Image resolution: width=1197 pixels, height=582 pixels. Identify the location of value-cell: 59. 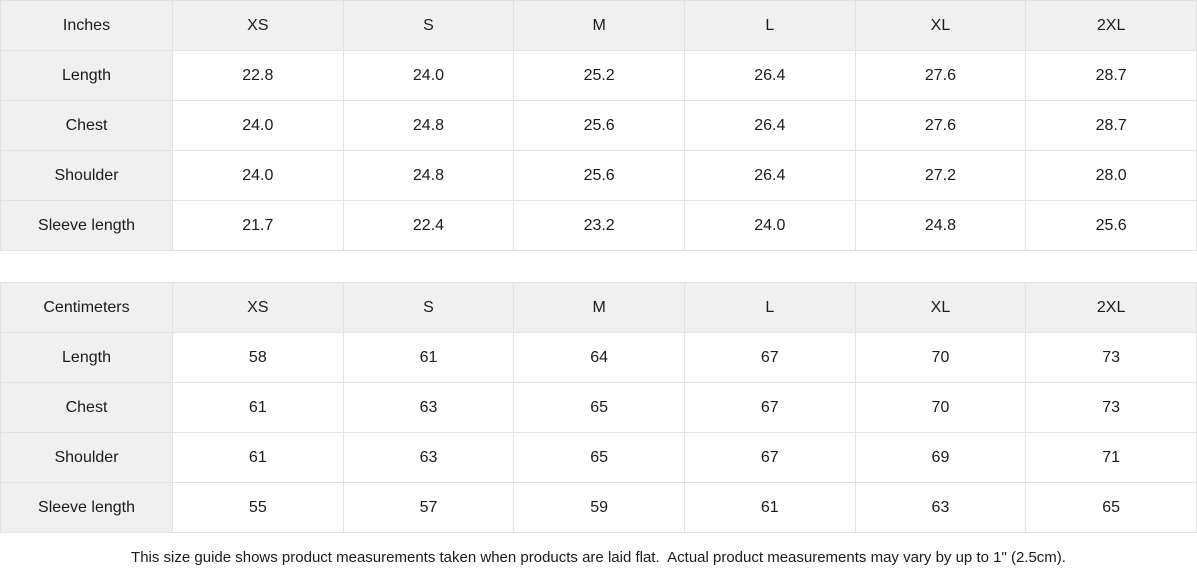
(599, 507).